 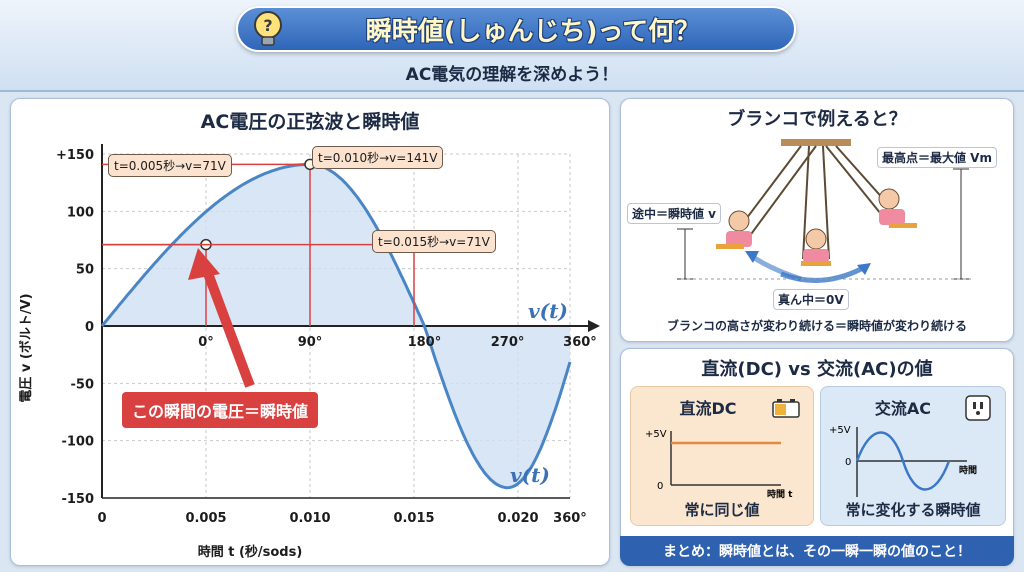 What do you see at coordinates (425, 342) in the screenshot?
I see `phase-tick-label: 180°` at bounding box center [425, 342].